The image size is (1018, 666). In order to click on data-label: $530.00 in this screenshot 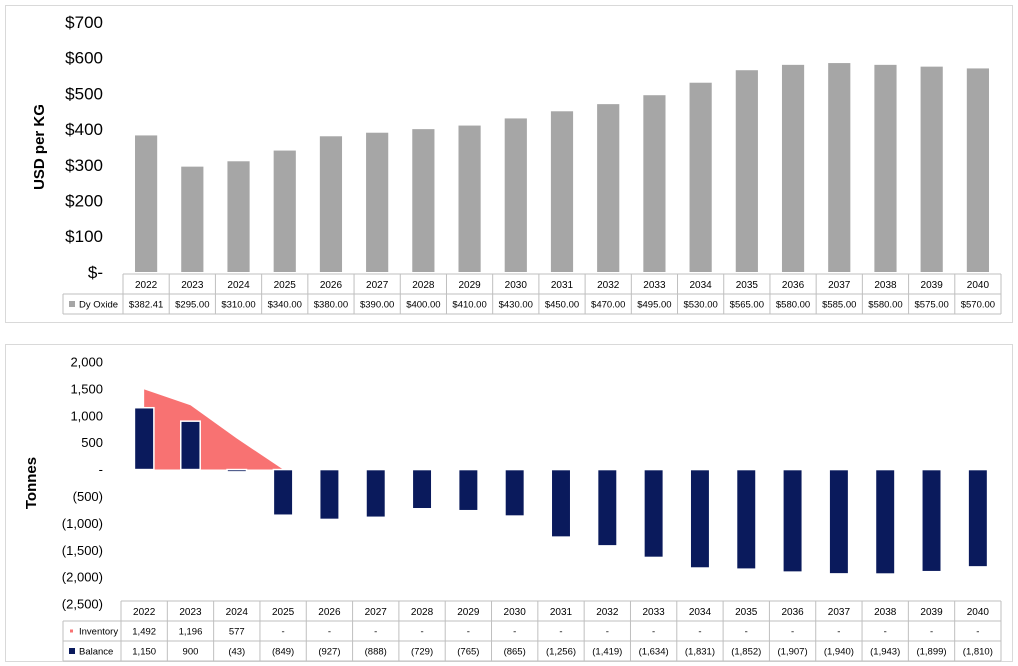, I will do `click(700, 305)`.